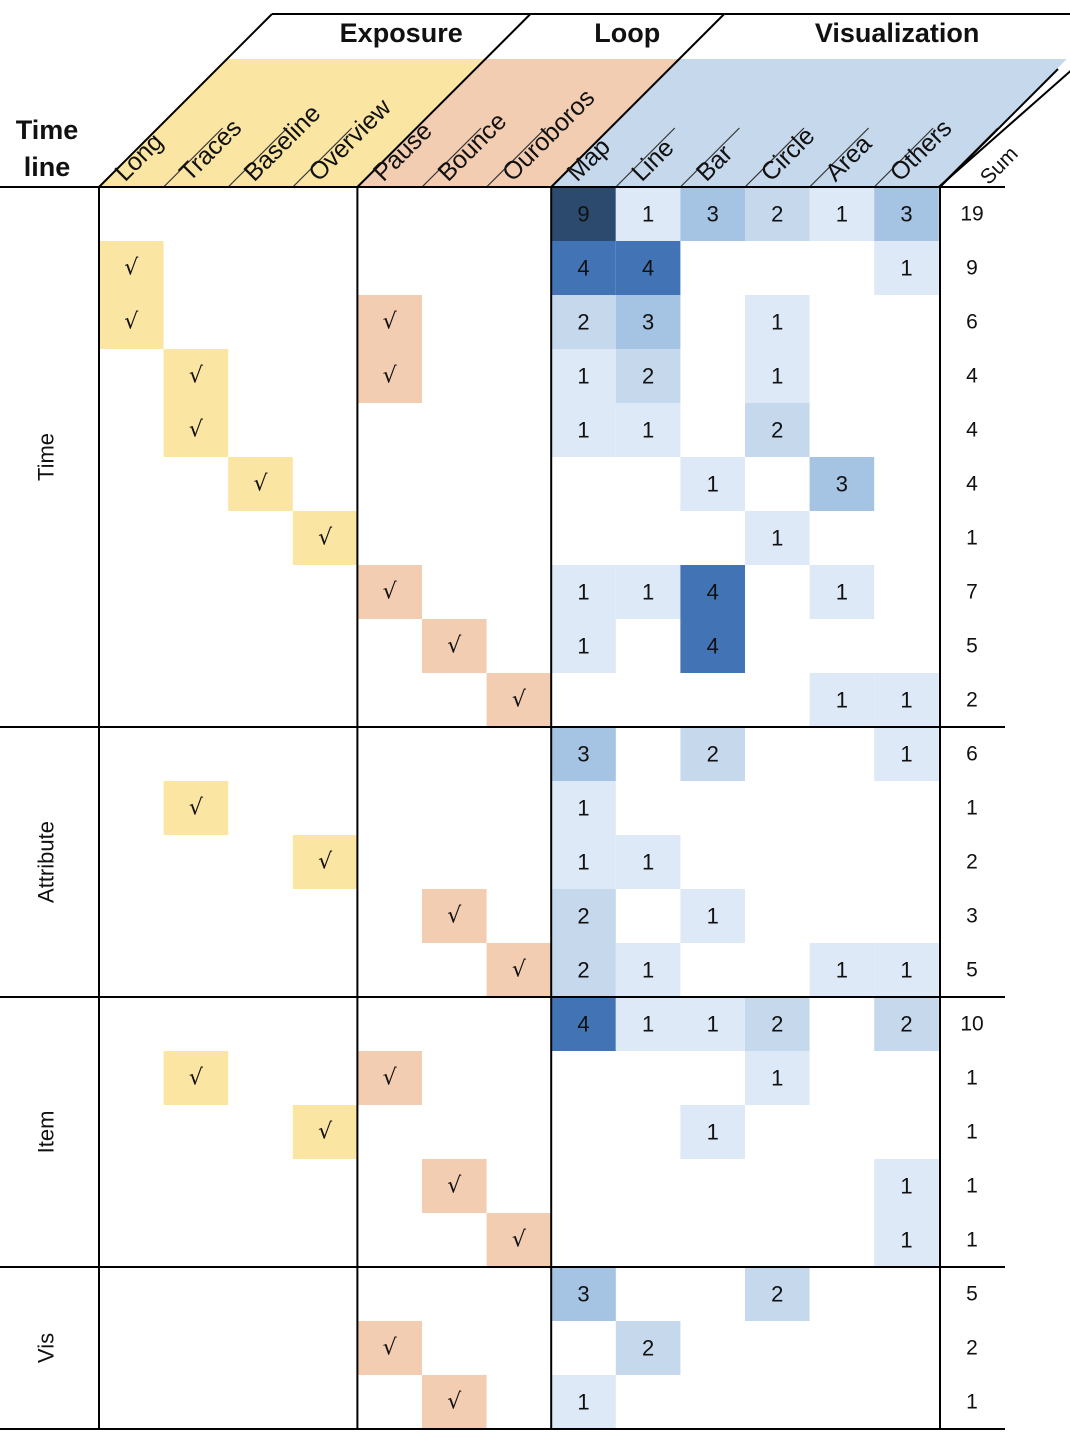 This screenshot has height=1444, width=1070. What do you see at coordinates (972, 1348) in the screenshot?
I see `sum-value: 2` at bounding box center [972, 1348].